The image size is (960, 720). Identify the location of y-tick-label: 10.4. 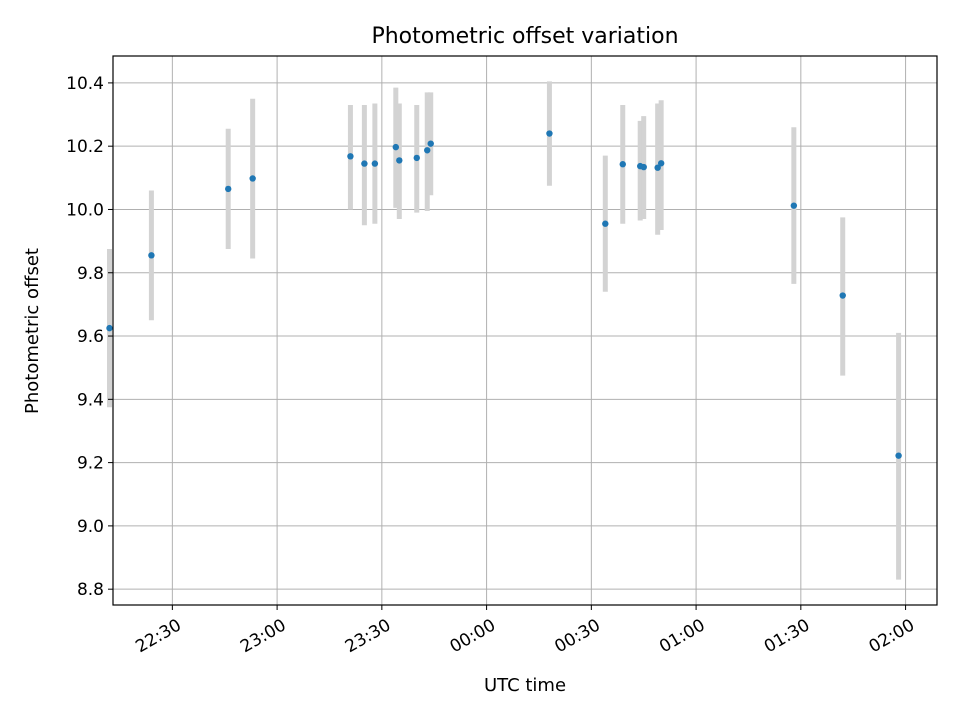
(85, 84).